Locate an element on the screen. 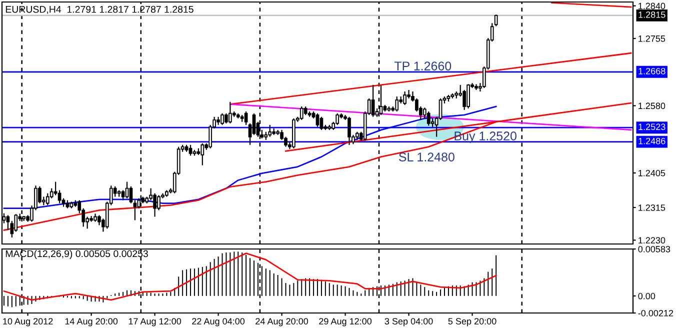 Image resolution: width=677 pixels, height=333 pixels. ref-line-label: 1.2815 is located at coordinates (652, 14).